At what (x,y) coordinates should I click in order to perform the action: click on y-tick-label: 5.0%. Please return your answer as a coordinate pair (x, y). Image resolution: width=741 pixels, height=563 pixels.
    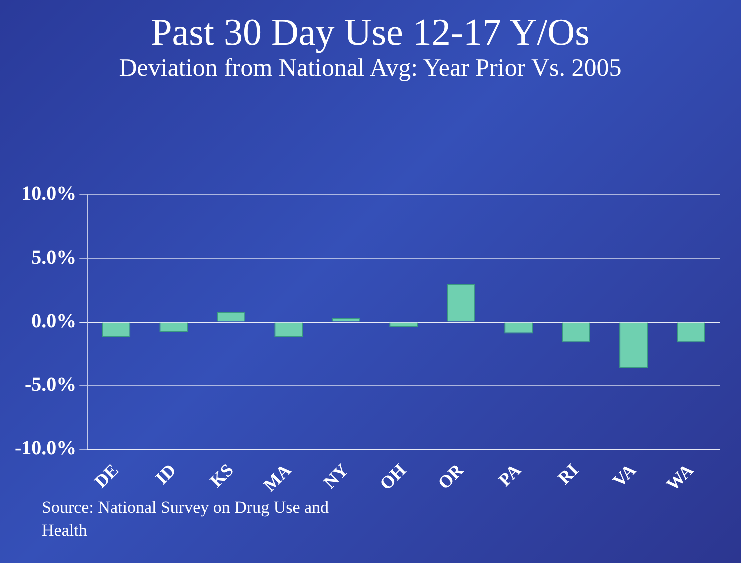
    Looking at the image, I should click on (54, 257).